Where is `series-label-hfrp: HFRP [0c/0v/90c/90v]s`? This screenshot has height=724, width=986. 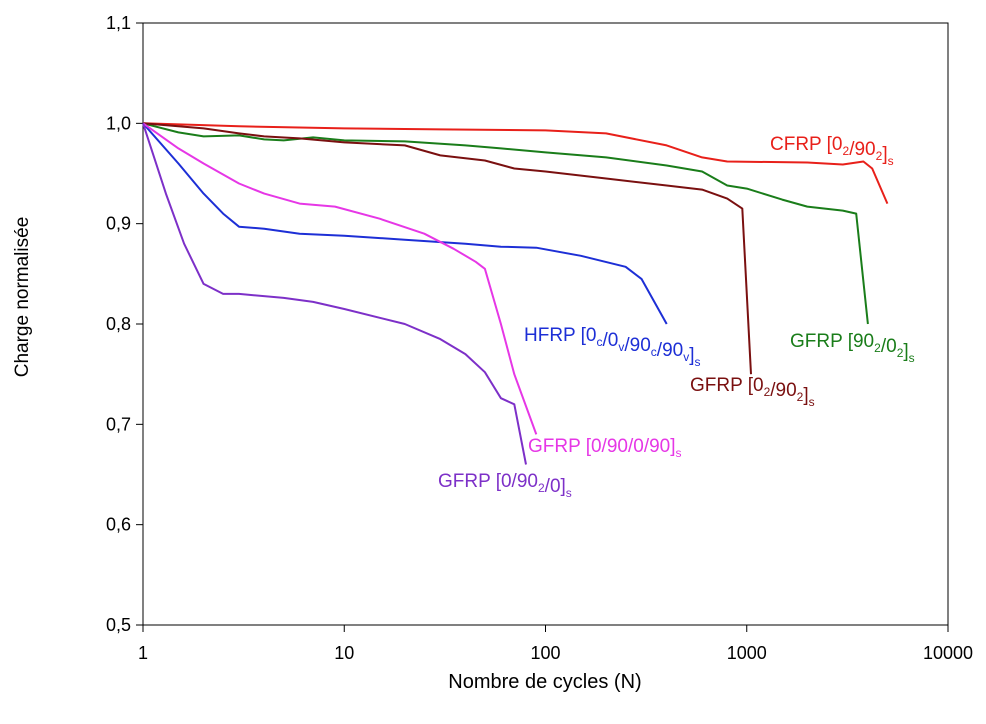
series-label-hfrp: HFRP [0c/0v/90c/90v]s is located at coordinates (612, 347).